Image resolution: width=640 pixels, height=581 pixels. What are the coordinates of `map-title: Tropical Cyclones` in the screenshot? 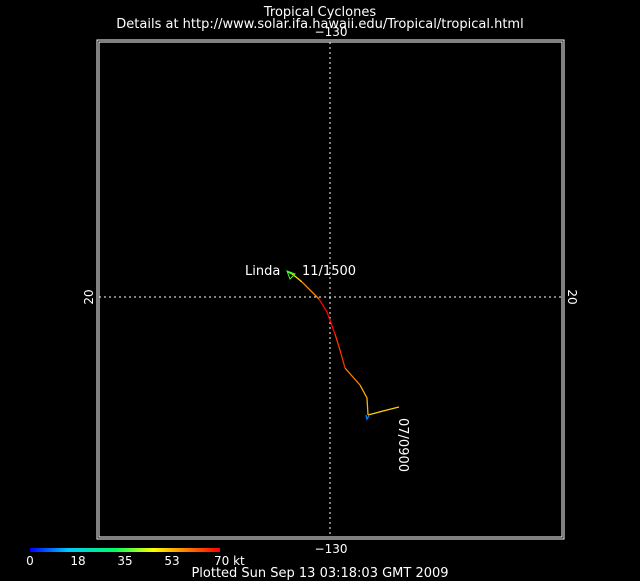 It's located at (320, 12).